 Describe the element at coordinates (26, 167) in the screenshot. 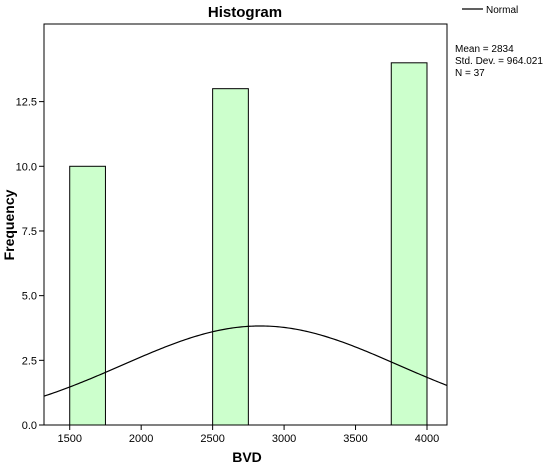

I see `y-tick-label: 10.0` at that location.